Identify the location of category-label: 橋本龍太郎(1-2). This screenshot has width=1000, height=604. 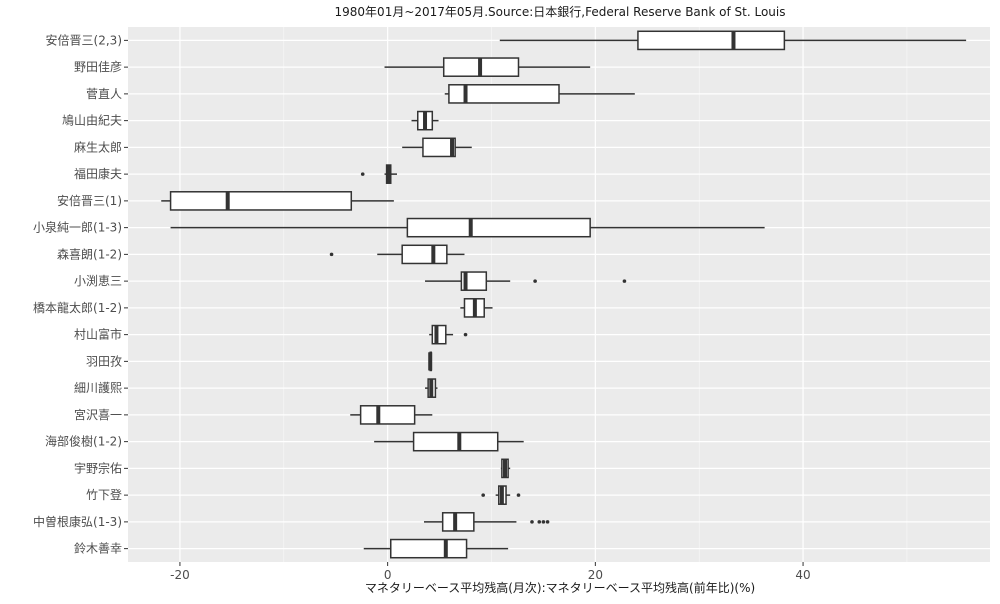
(77, 307).